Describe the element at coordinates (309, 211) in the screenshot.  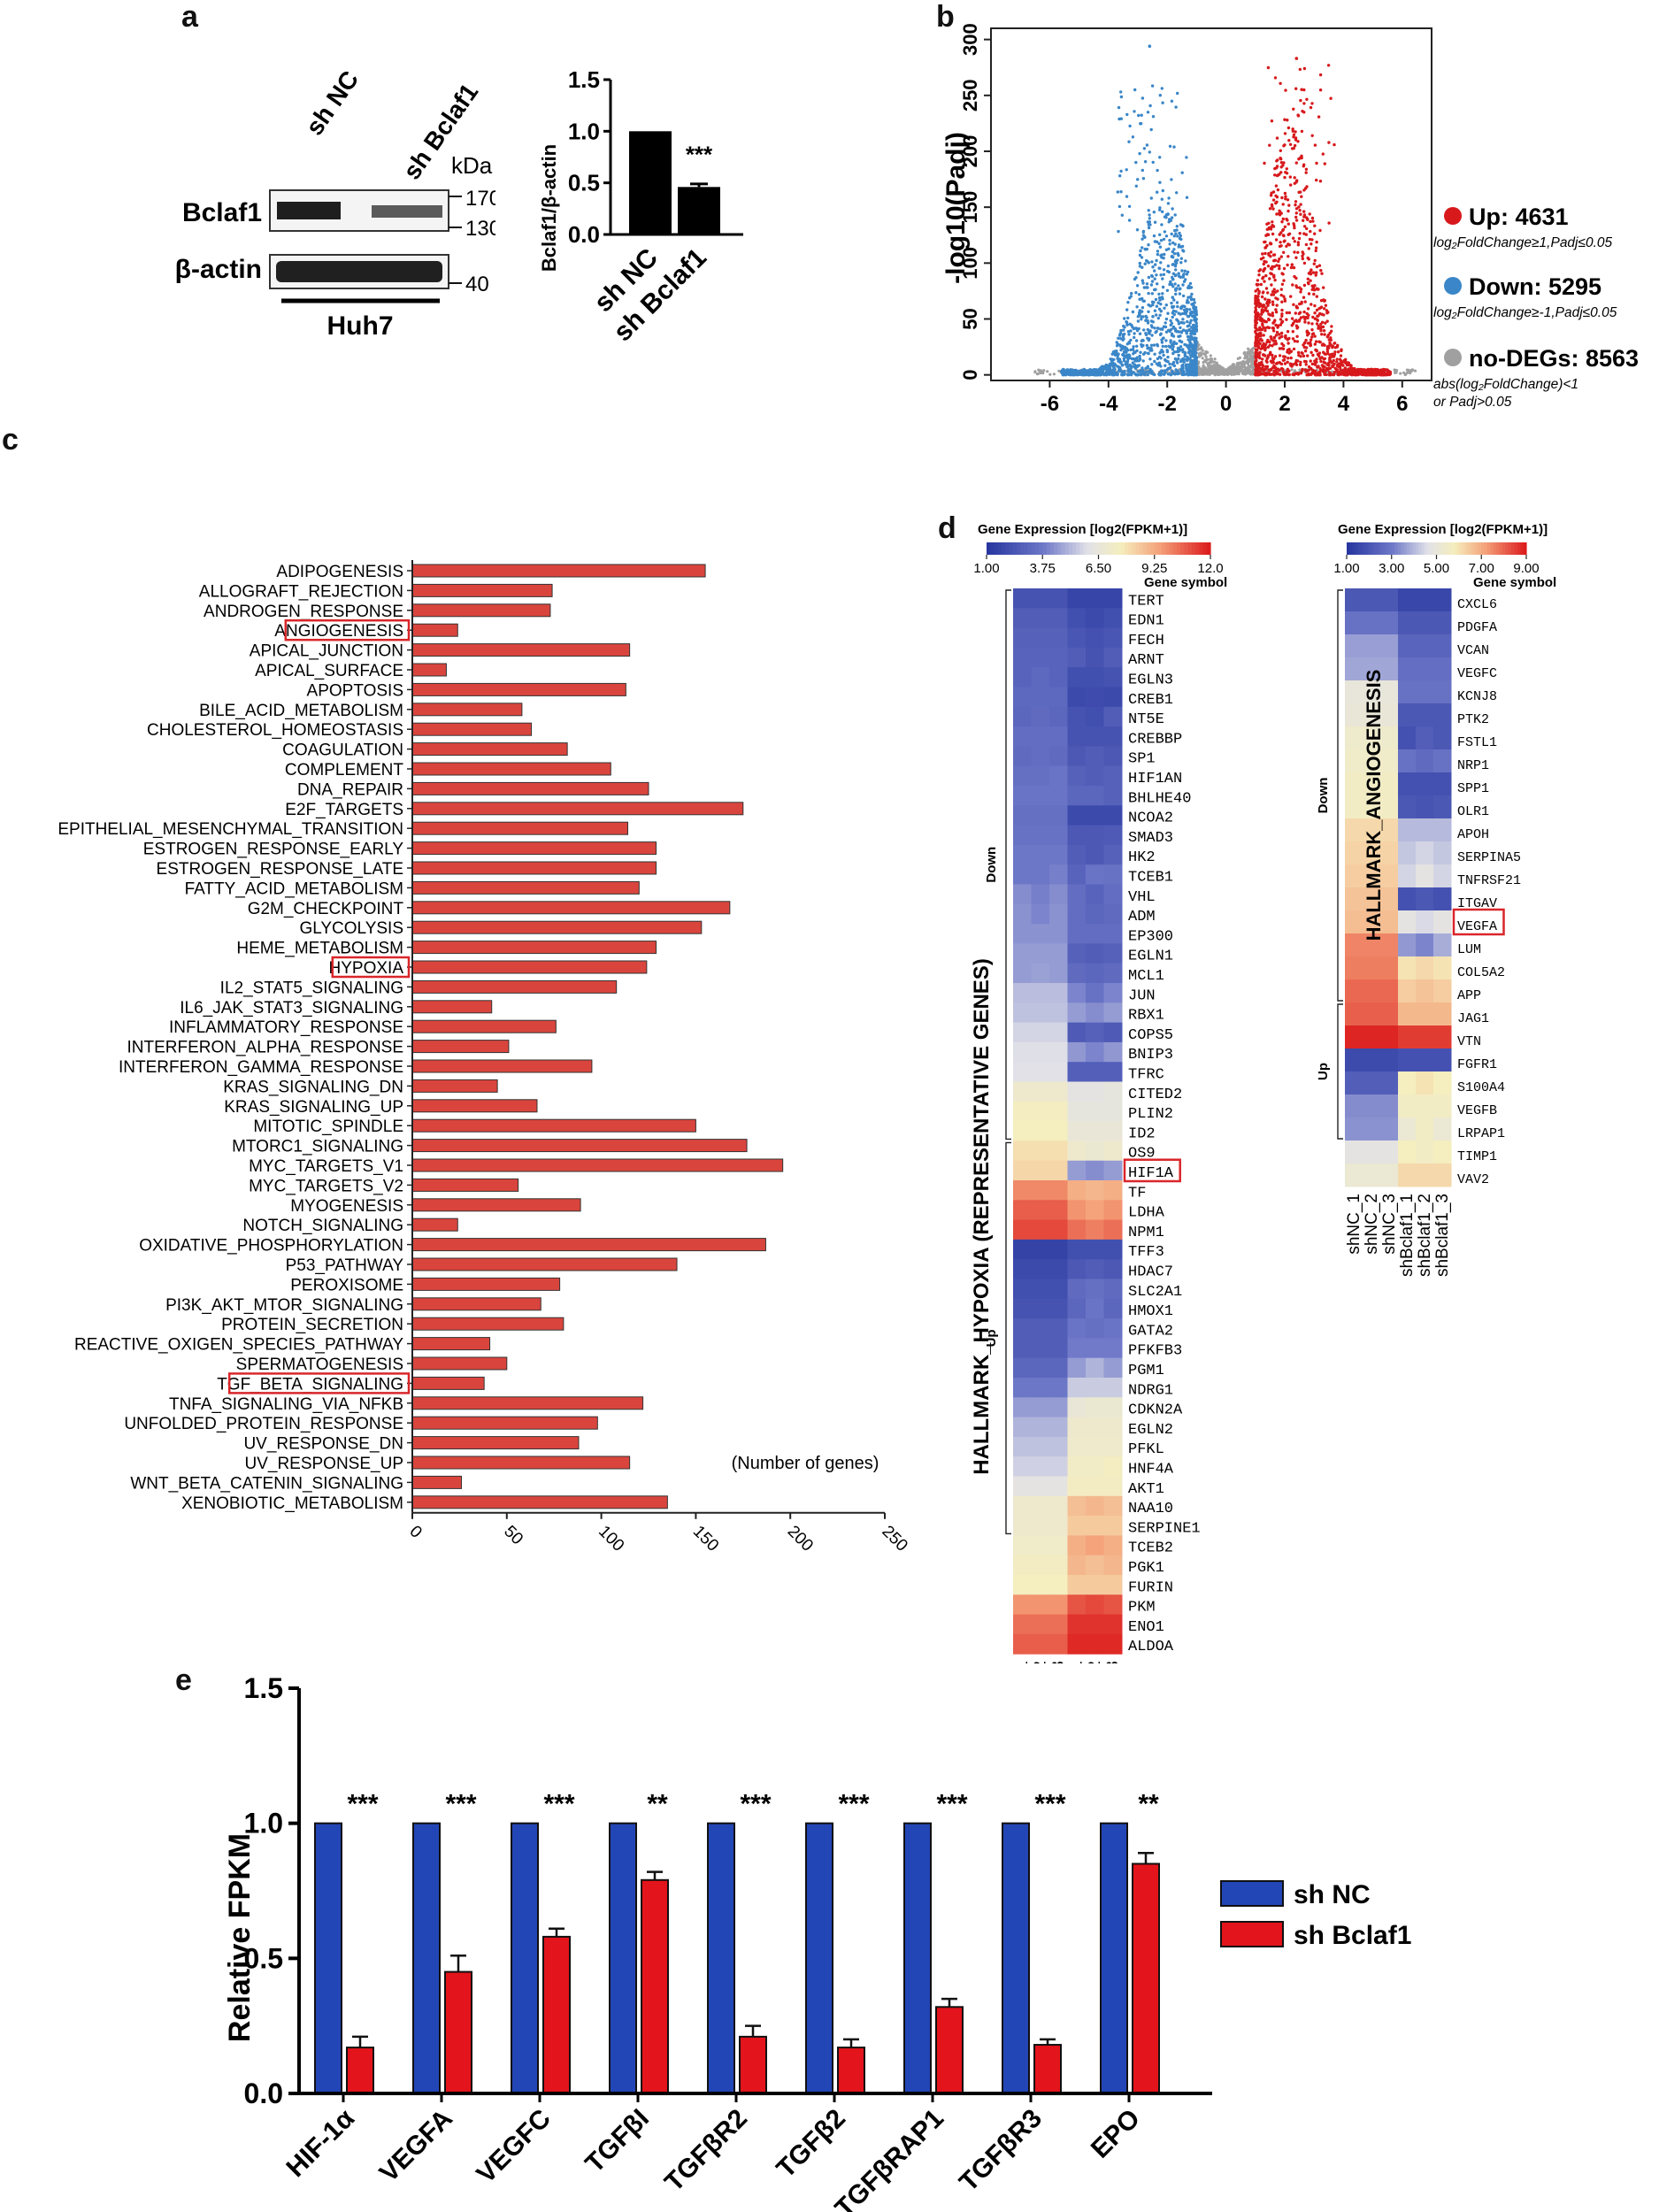
I see `band-bclaf1-shnc` at that location.